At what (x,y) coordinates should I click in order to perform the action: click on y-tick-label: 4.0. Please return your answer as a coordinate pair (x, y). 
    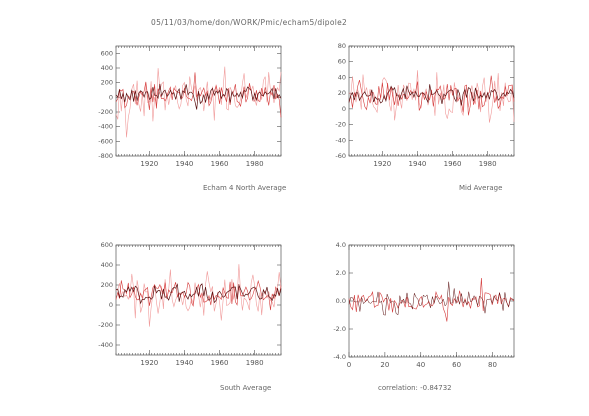
    Looking at the image, I should click on (341, 245).